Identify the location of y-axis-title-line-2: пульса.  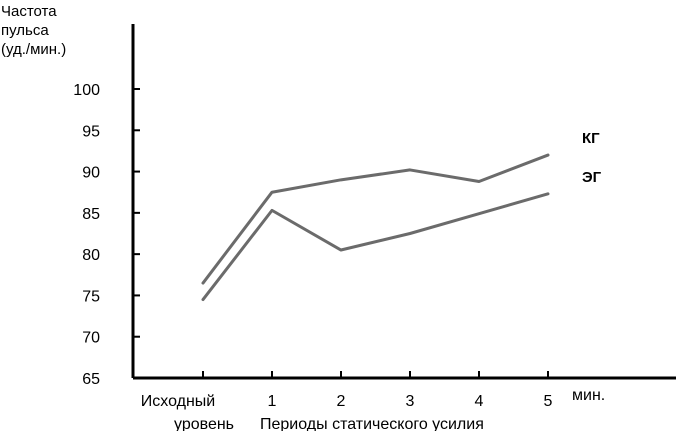
(25, 30).